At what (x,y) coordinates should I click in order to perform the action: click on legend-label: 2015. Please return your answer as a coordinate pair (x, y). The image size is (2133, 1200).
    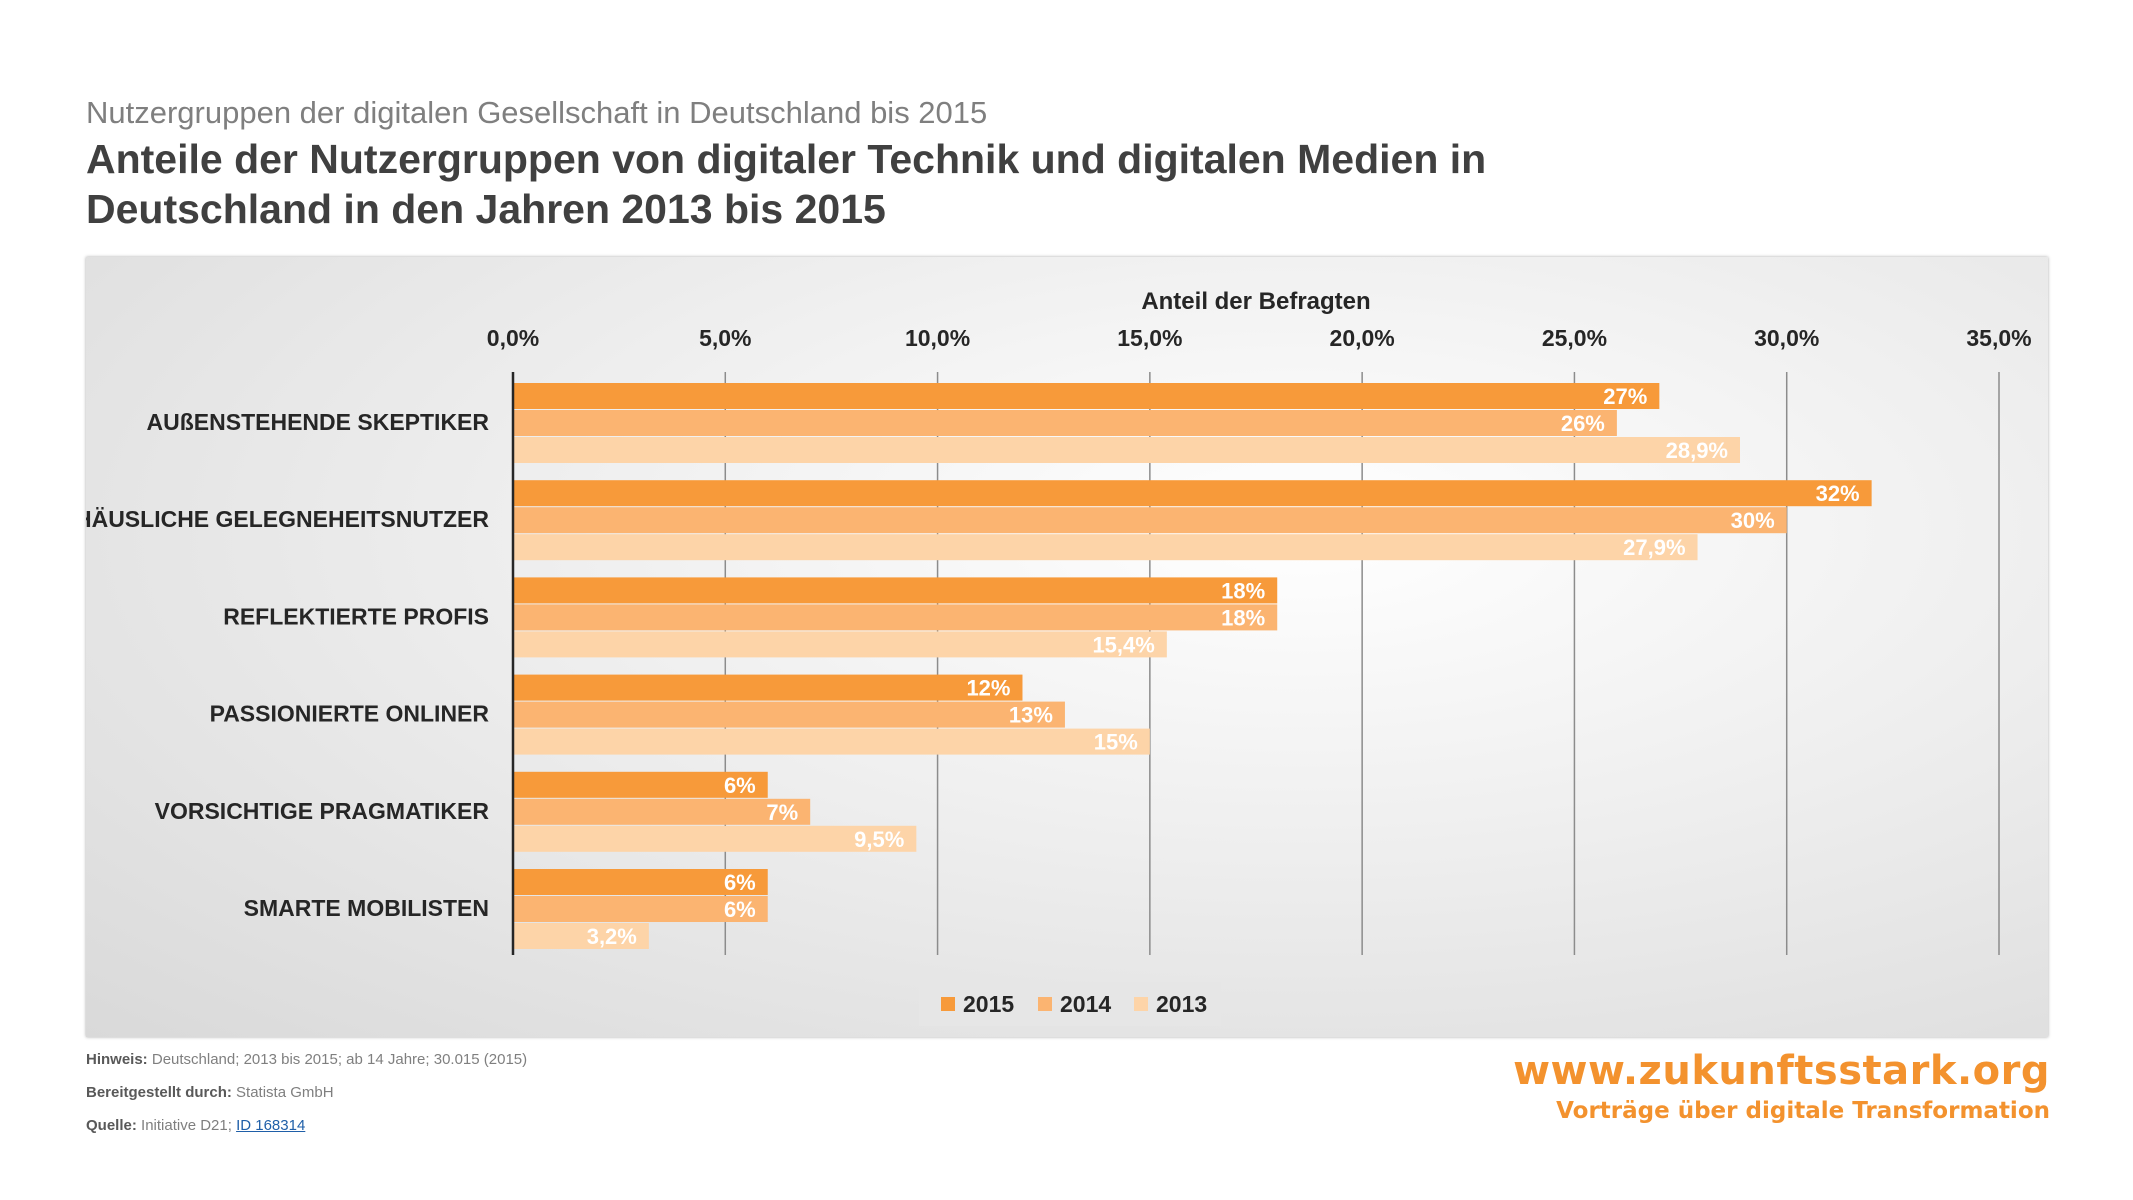
    Looking at the image, I should click on (988, 1004).